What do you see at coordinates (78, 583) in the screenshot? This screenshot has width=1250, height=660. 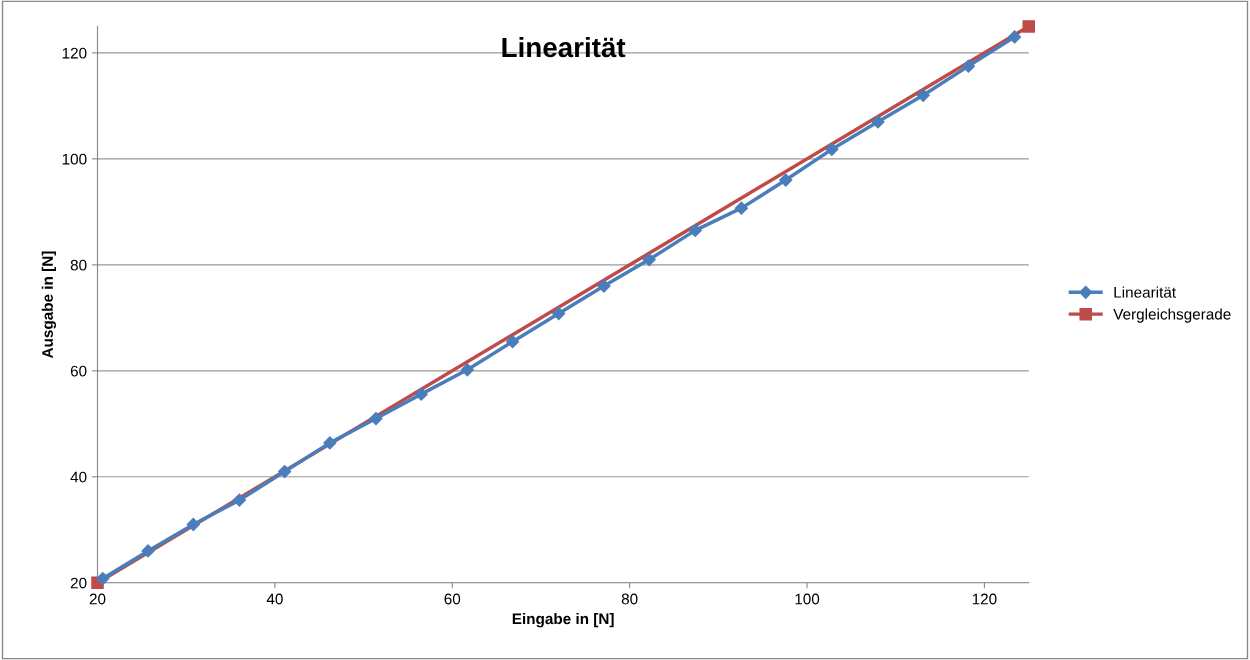 I see `y-tick-label: 20` at bounding box center [78, 583].